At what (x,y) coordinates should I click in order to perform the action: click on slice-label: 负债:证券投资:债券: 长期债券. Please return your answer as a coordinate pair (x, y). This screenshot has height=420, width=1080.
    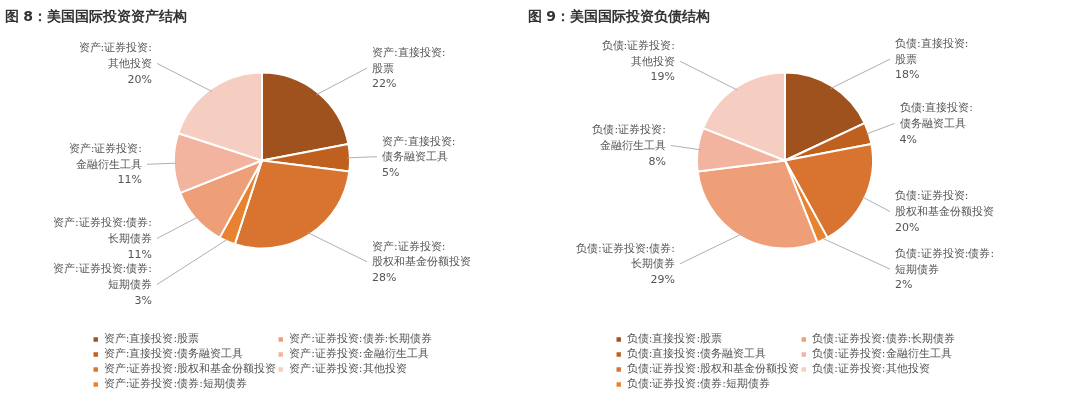
    Looking at the image, I should click on (625, 256).